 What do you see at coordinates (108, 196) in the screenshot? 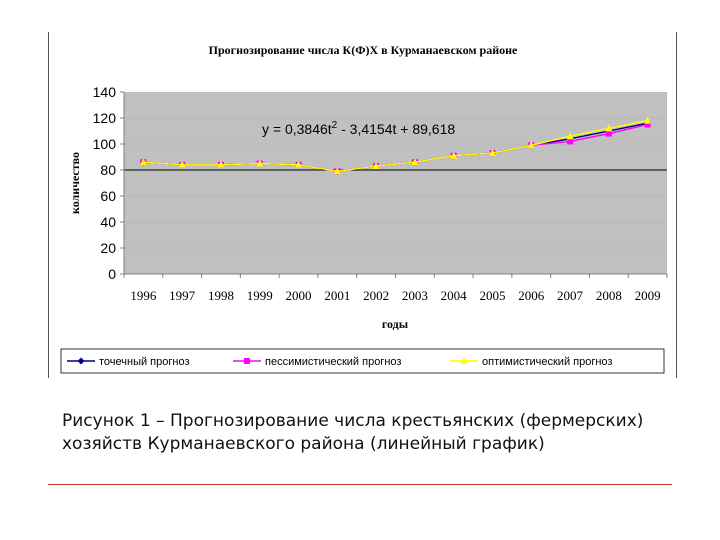
I see `y-tick-label: 60` at bounding box center [108, 196].